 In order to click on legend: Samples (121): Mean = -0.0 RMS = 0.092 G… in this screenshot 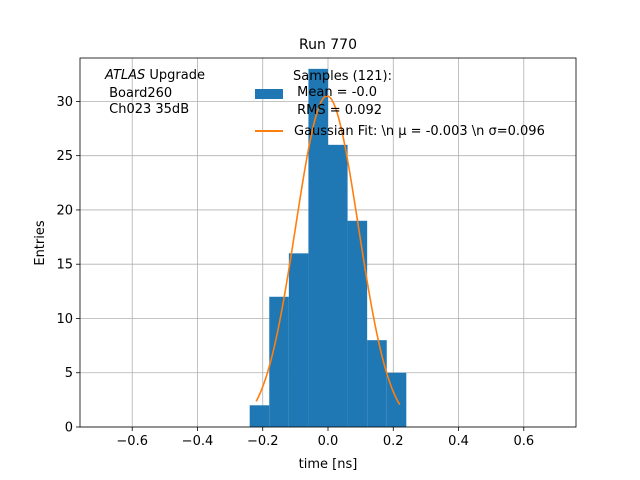, I will do `click(400, 104)`.